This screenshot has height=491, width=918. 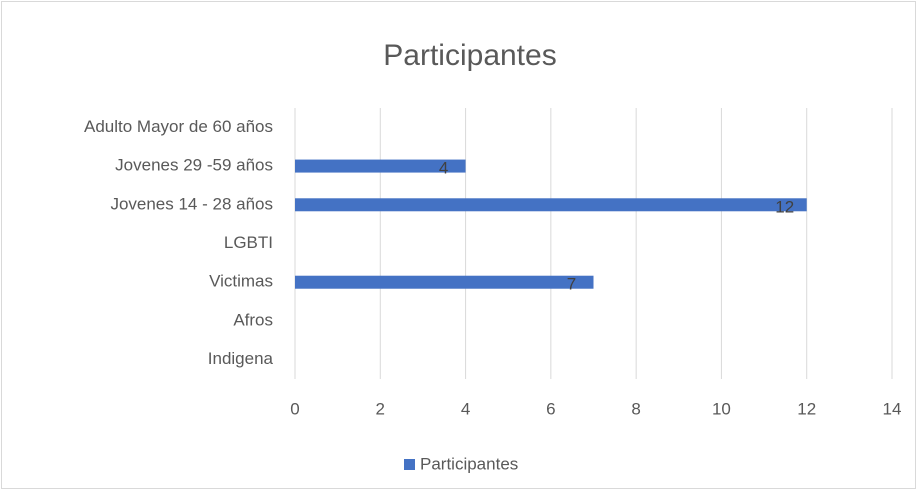 What do you see at coordinates (409, 464) in the screenshot?
I see `legend-swatch` at bounding box center [409, 464].